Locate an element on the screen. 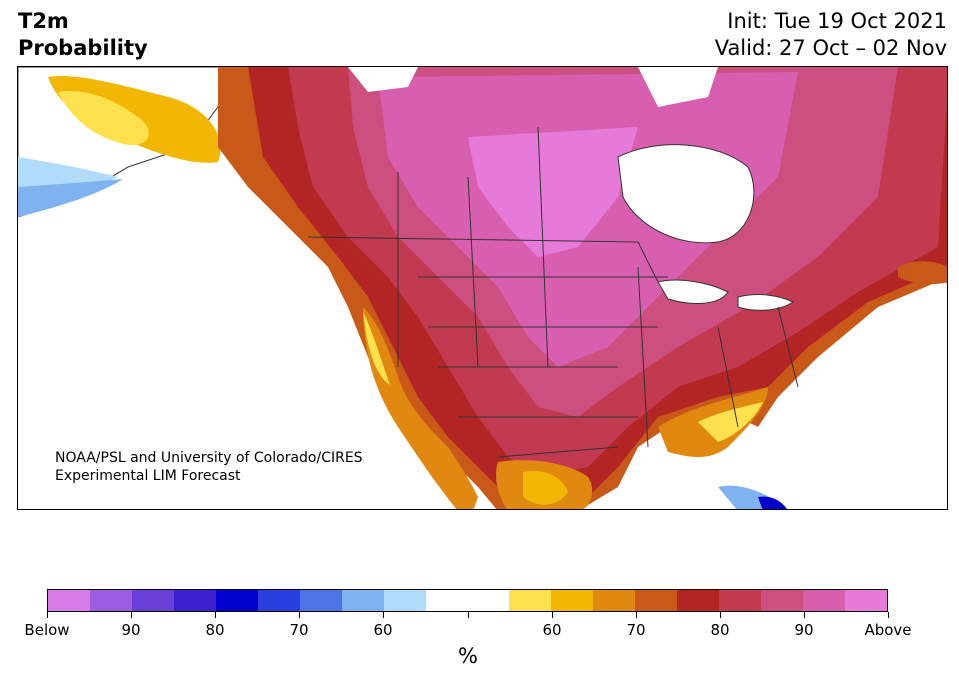 This screenshot has width=959, height=680. colorbar-tick-label: Above is located at coordinates (888, 630).